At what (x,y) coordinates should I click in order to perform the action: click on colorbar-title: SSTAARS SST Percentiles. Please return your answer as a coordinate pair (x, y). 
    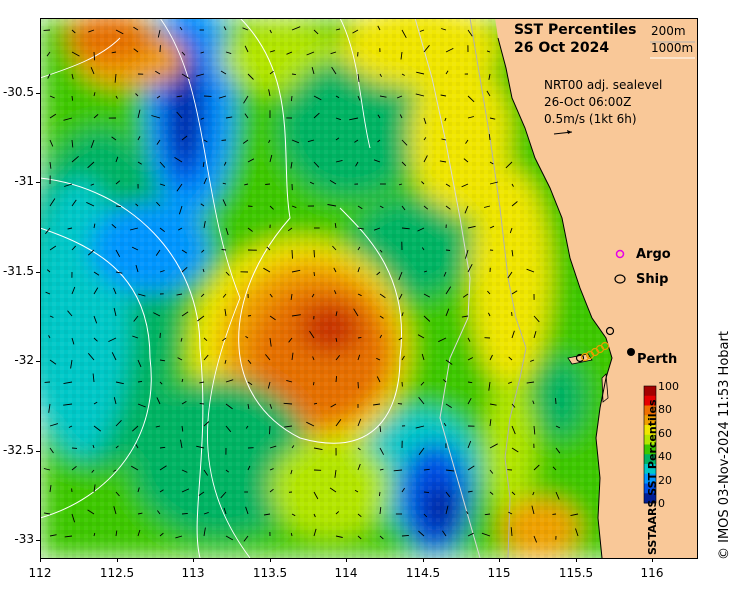
    Looking at the image, I should click on (652, 477).